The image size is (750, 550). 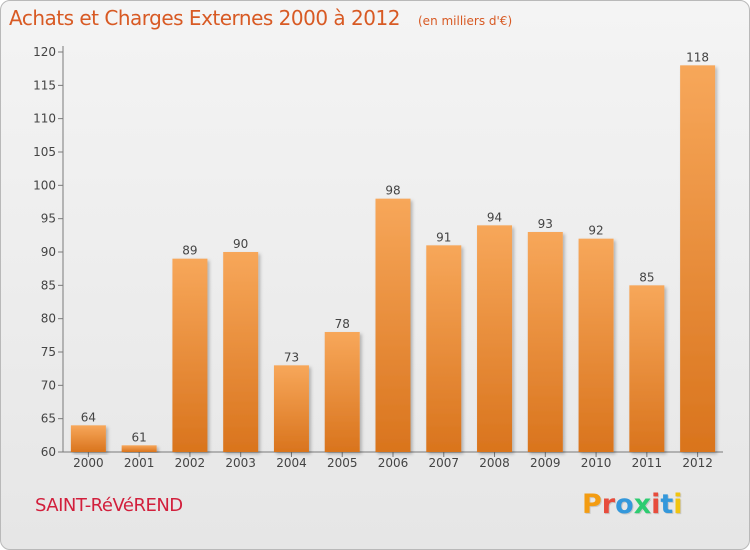 What do you see at coordinates (44, 52) in the screenshot?
I see `y-tick-label: 120` at bounding box center [44, 52].